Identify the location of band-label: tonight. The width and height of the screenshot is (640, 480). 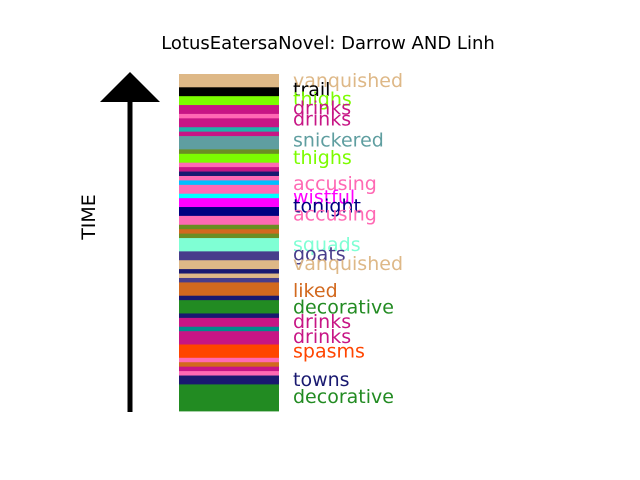
(327, 206).